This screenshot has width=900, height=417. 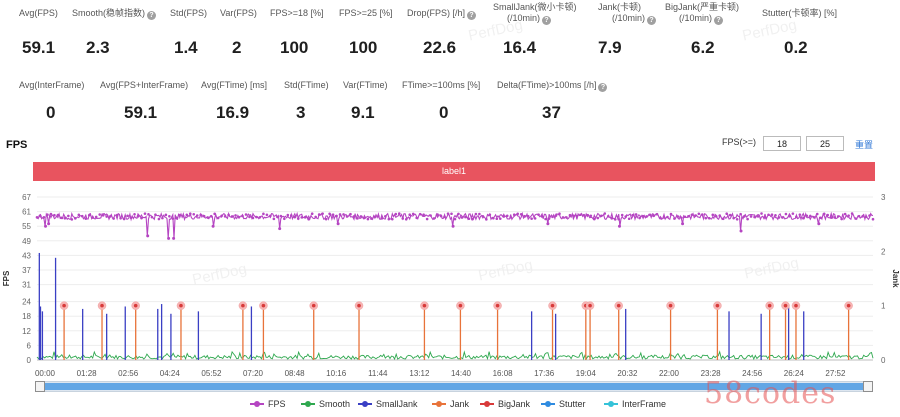 I want to click on y-left-axis-label: FPS, so click(x=6, y=278).